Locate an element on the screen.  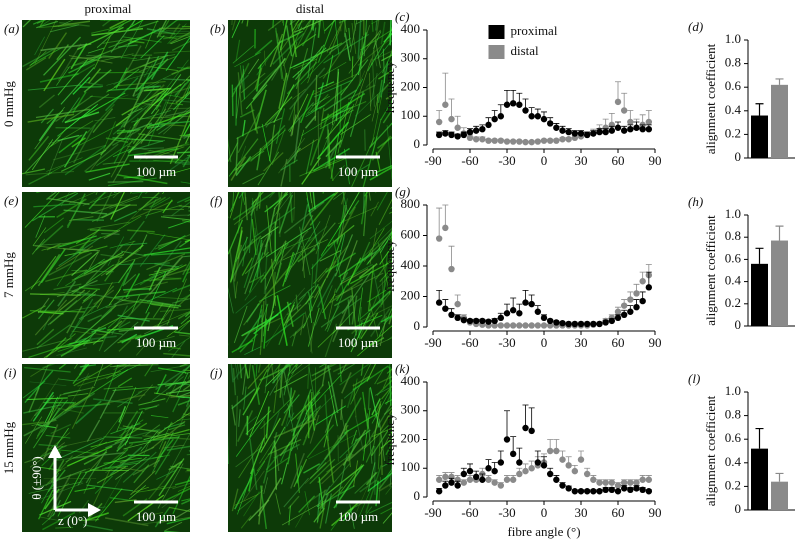
y-axis-label: frequency is located at coordinates (389, 439).